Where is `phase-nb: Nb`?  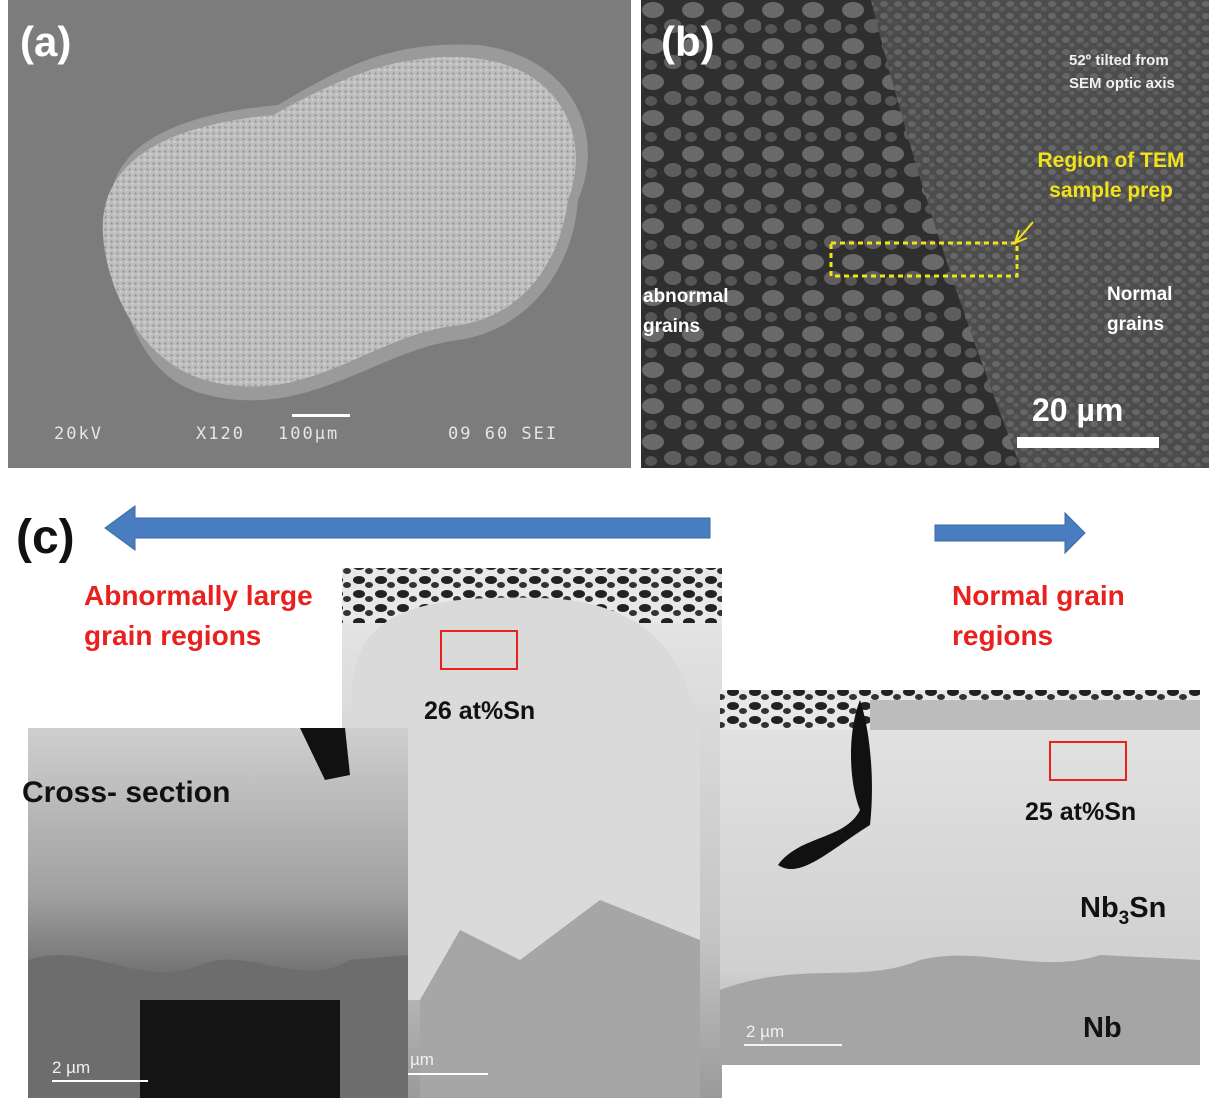
phase-nb: Nb is located at coordinates (1102, 1028).